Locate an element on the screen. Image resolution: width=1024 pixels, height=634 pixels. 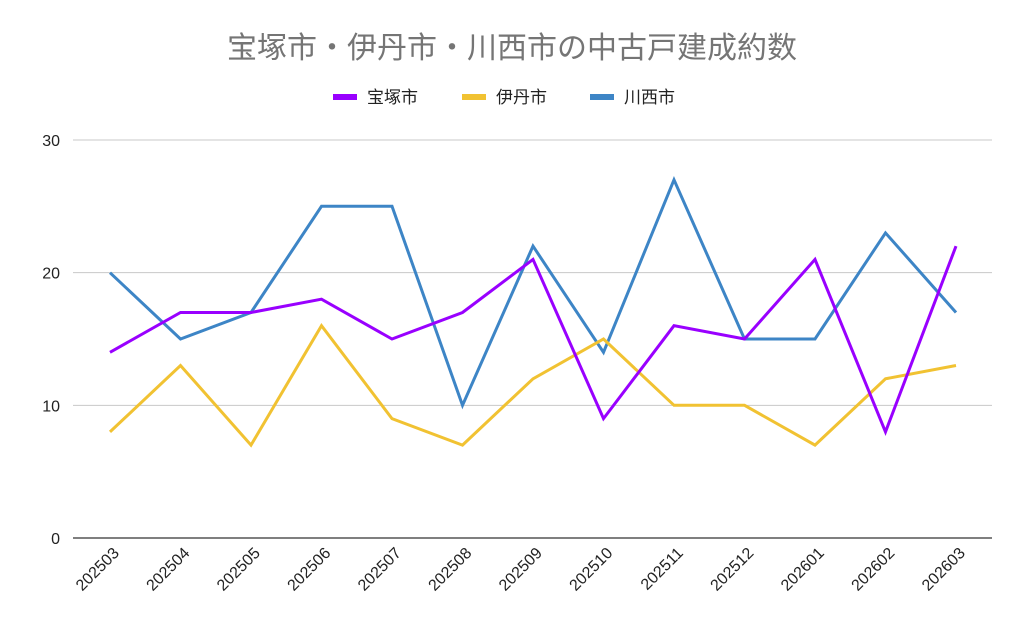
chart-title: 宝塚市・伊丹市・川西市の中古戸建成約数 is located at coordinates (512, 48).